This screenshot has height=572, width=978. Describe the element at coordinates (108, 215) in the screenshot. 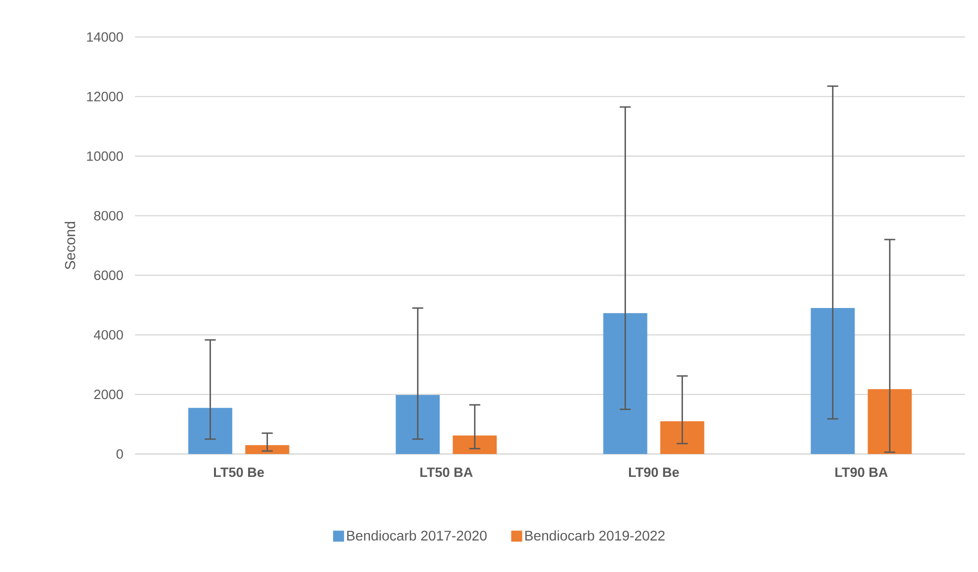

I see `y-tick-label: 8000` at that location.